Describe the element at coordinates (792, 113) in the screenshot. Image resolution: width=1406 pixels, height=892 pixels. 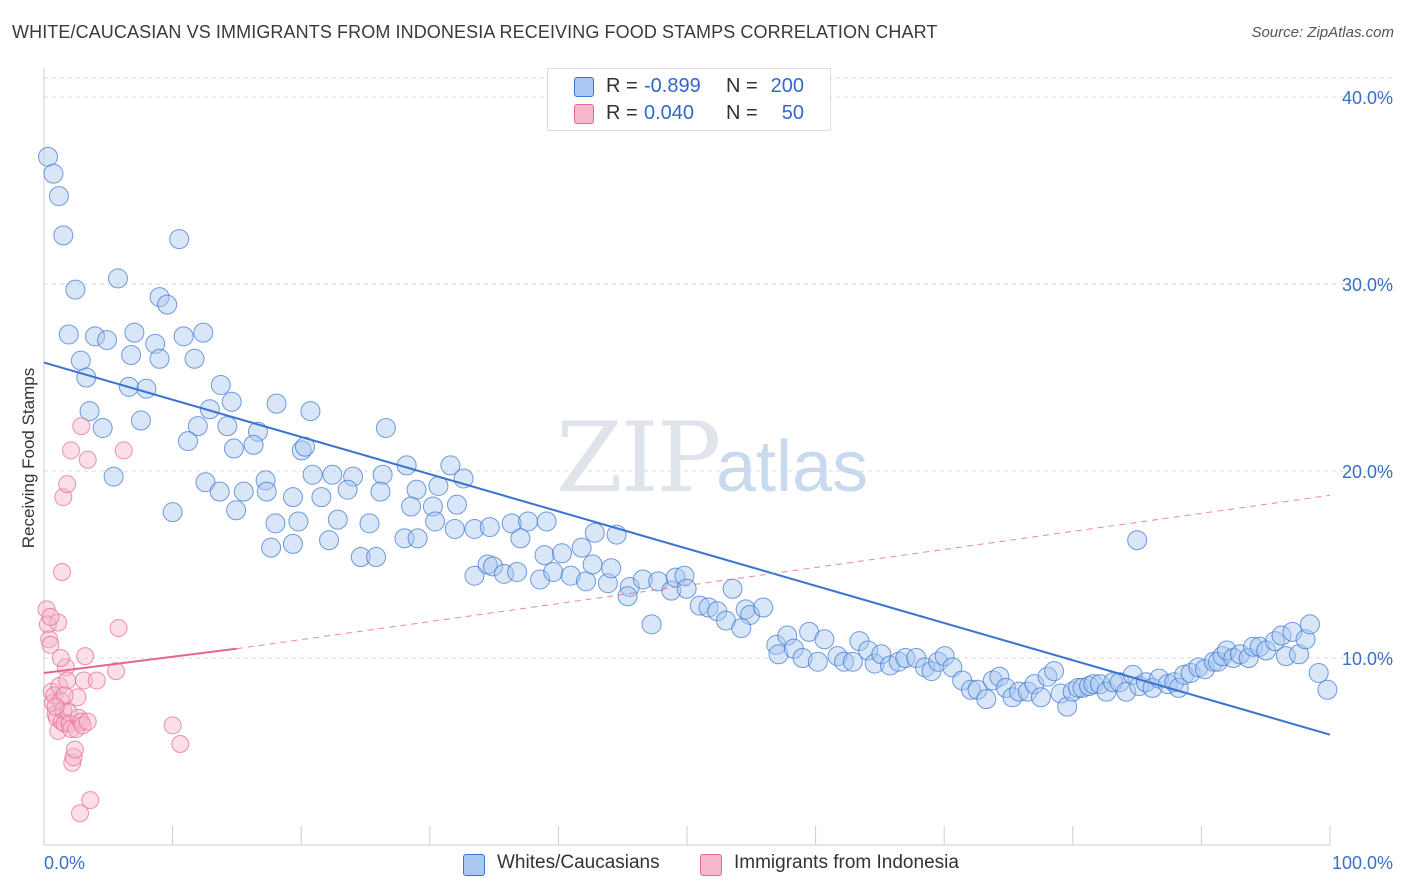
I see `legend-n-value: 50` at that location.